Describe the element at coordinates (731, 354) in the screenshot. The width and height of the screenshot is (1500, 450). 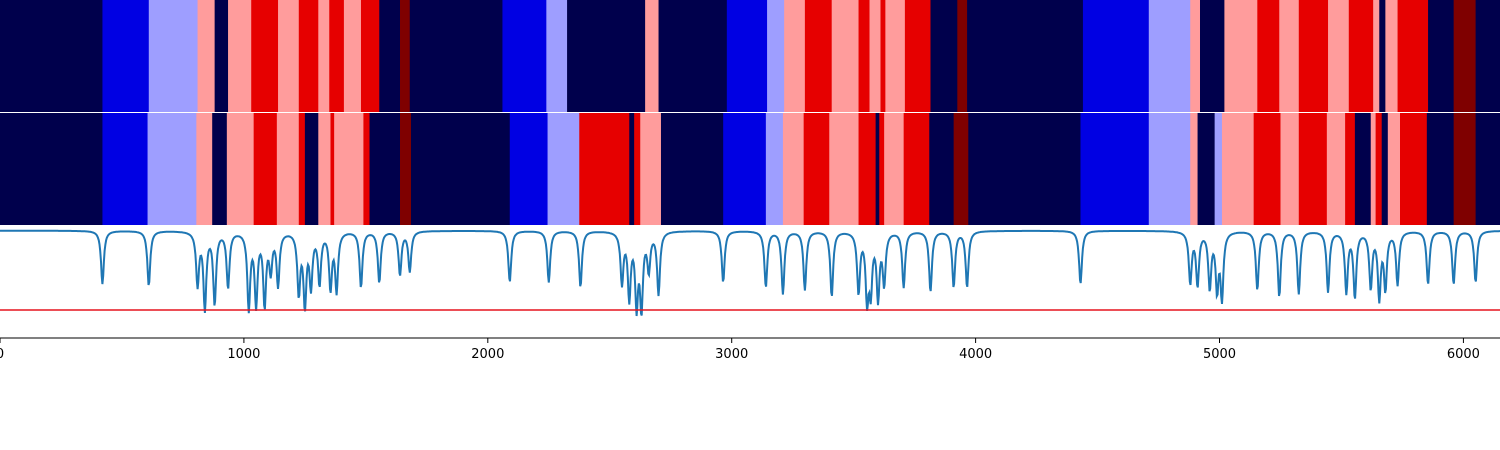
I see `x-tick-label: 3000` at that location.